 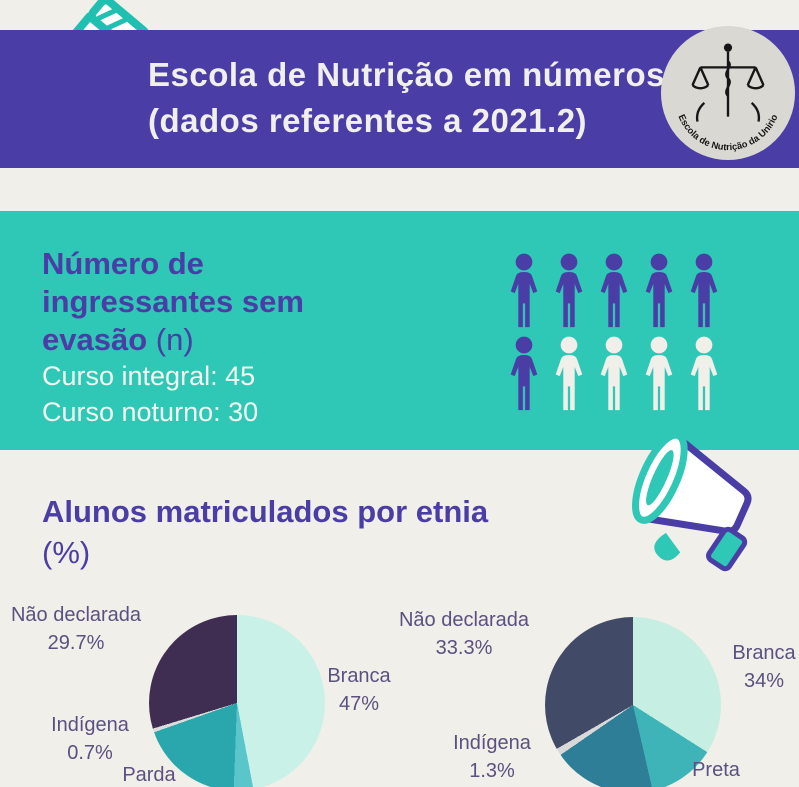 I want to click on pie-label-branca: Branca 34%, so click(x=763, y=667).